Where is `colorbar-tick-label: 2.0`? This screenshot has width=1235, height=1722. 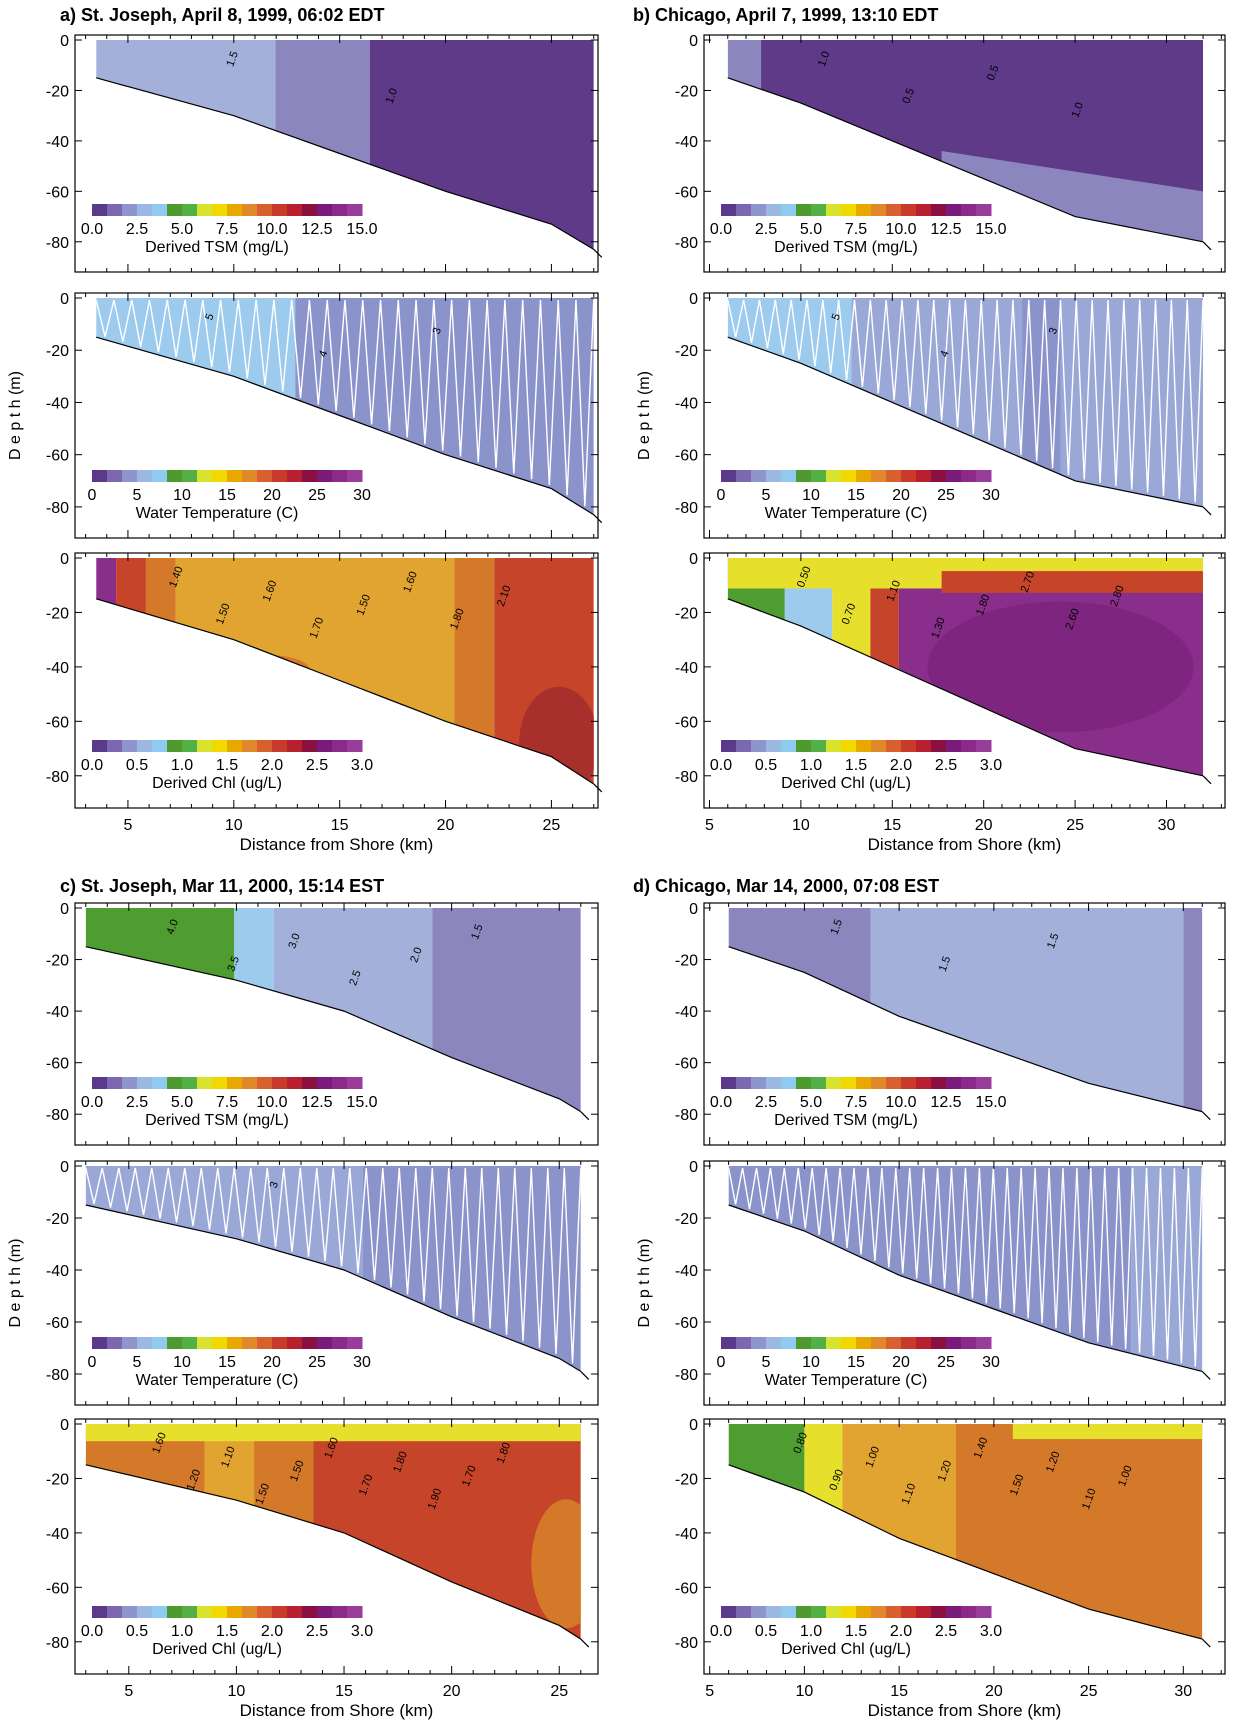 colorbar-tick-label: 2.0 is located at coordinates (272, 765).